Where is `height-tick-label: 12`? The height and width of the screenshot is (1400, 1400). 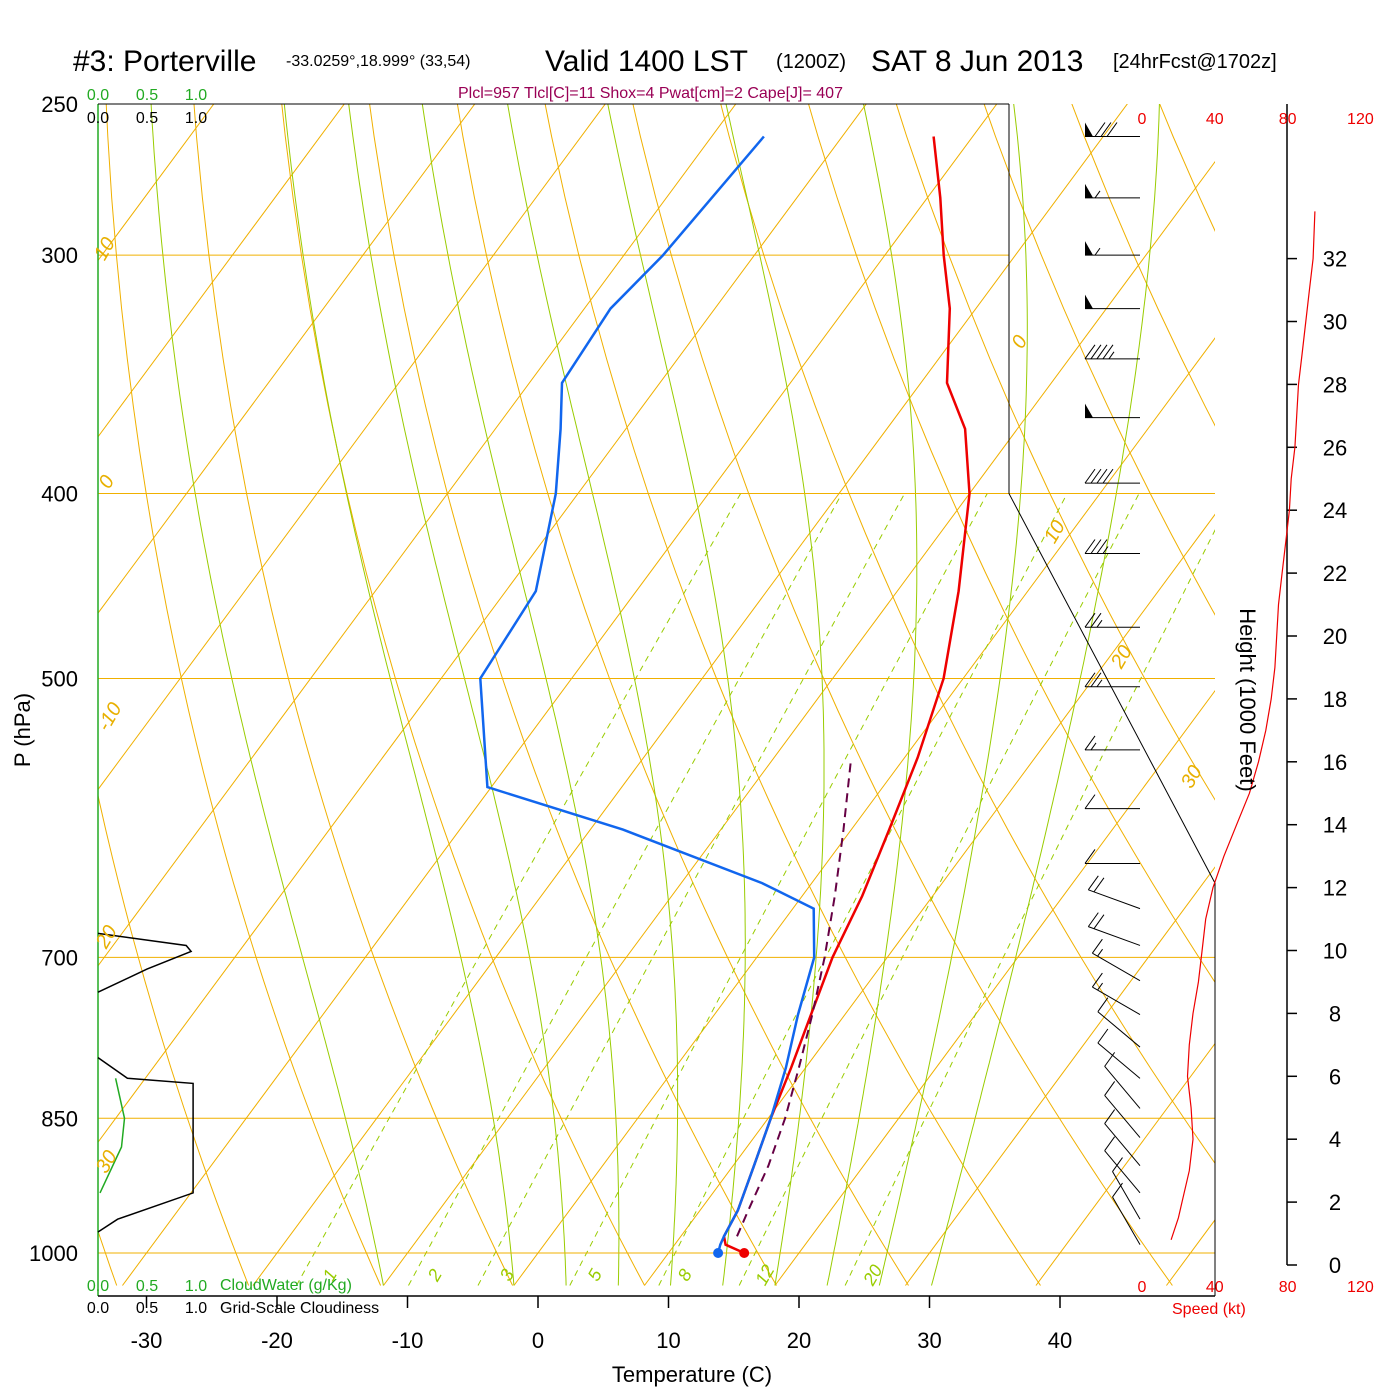
height-tick-label: 12 is located at coordinates (1335, 888).